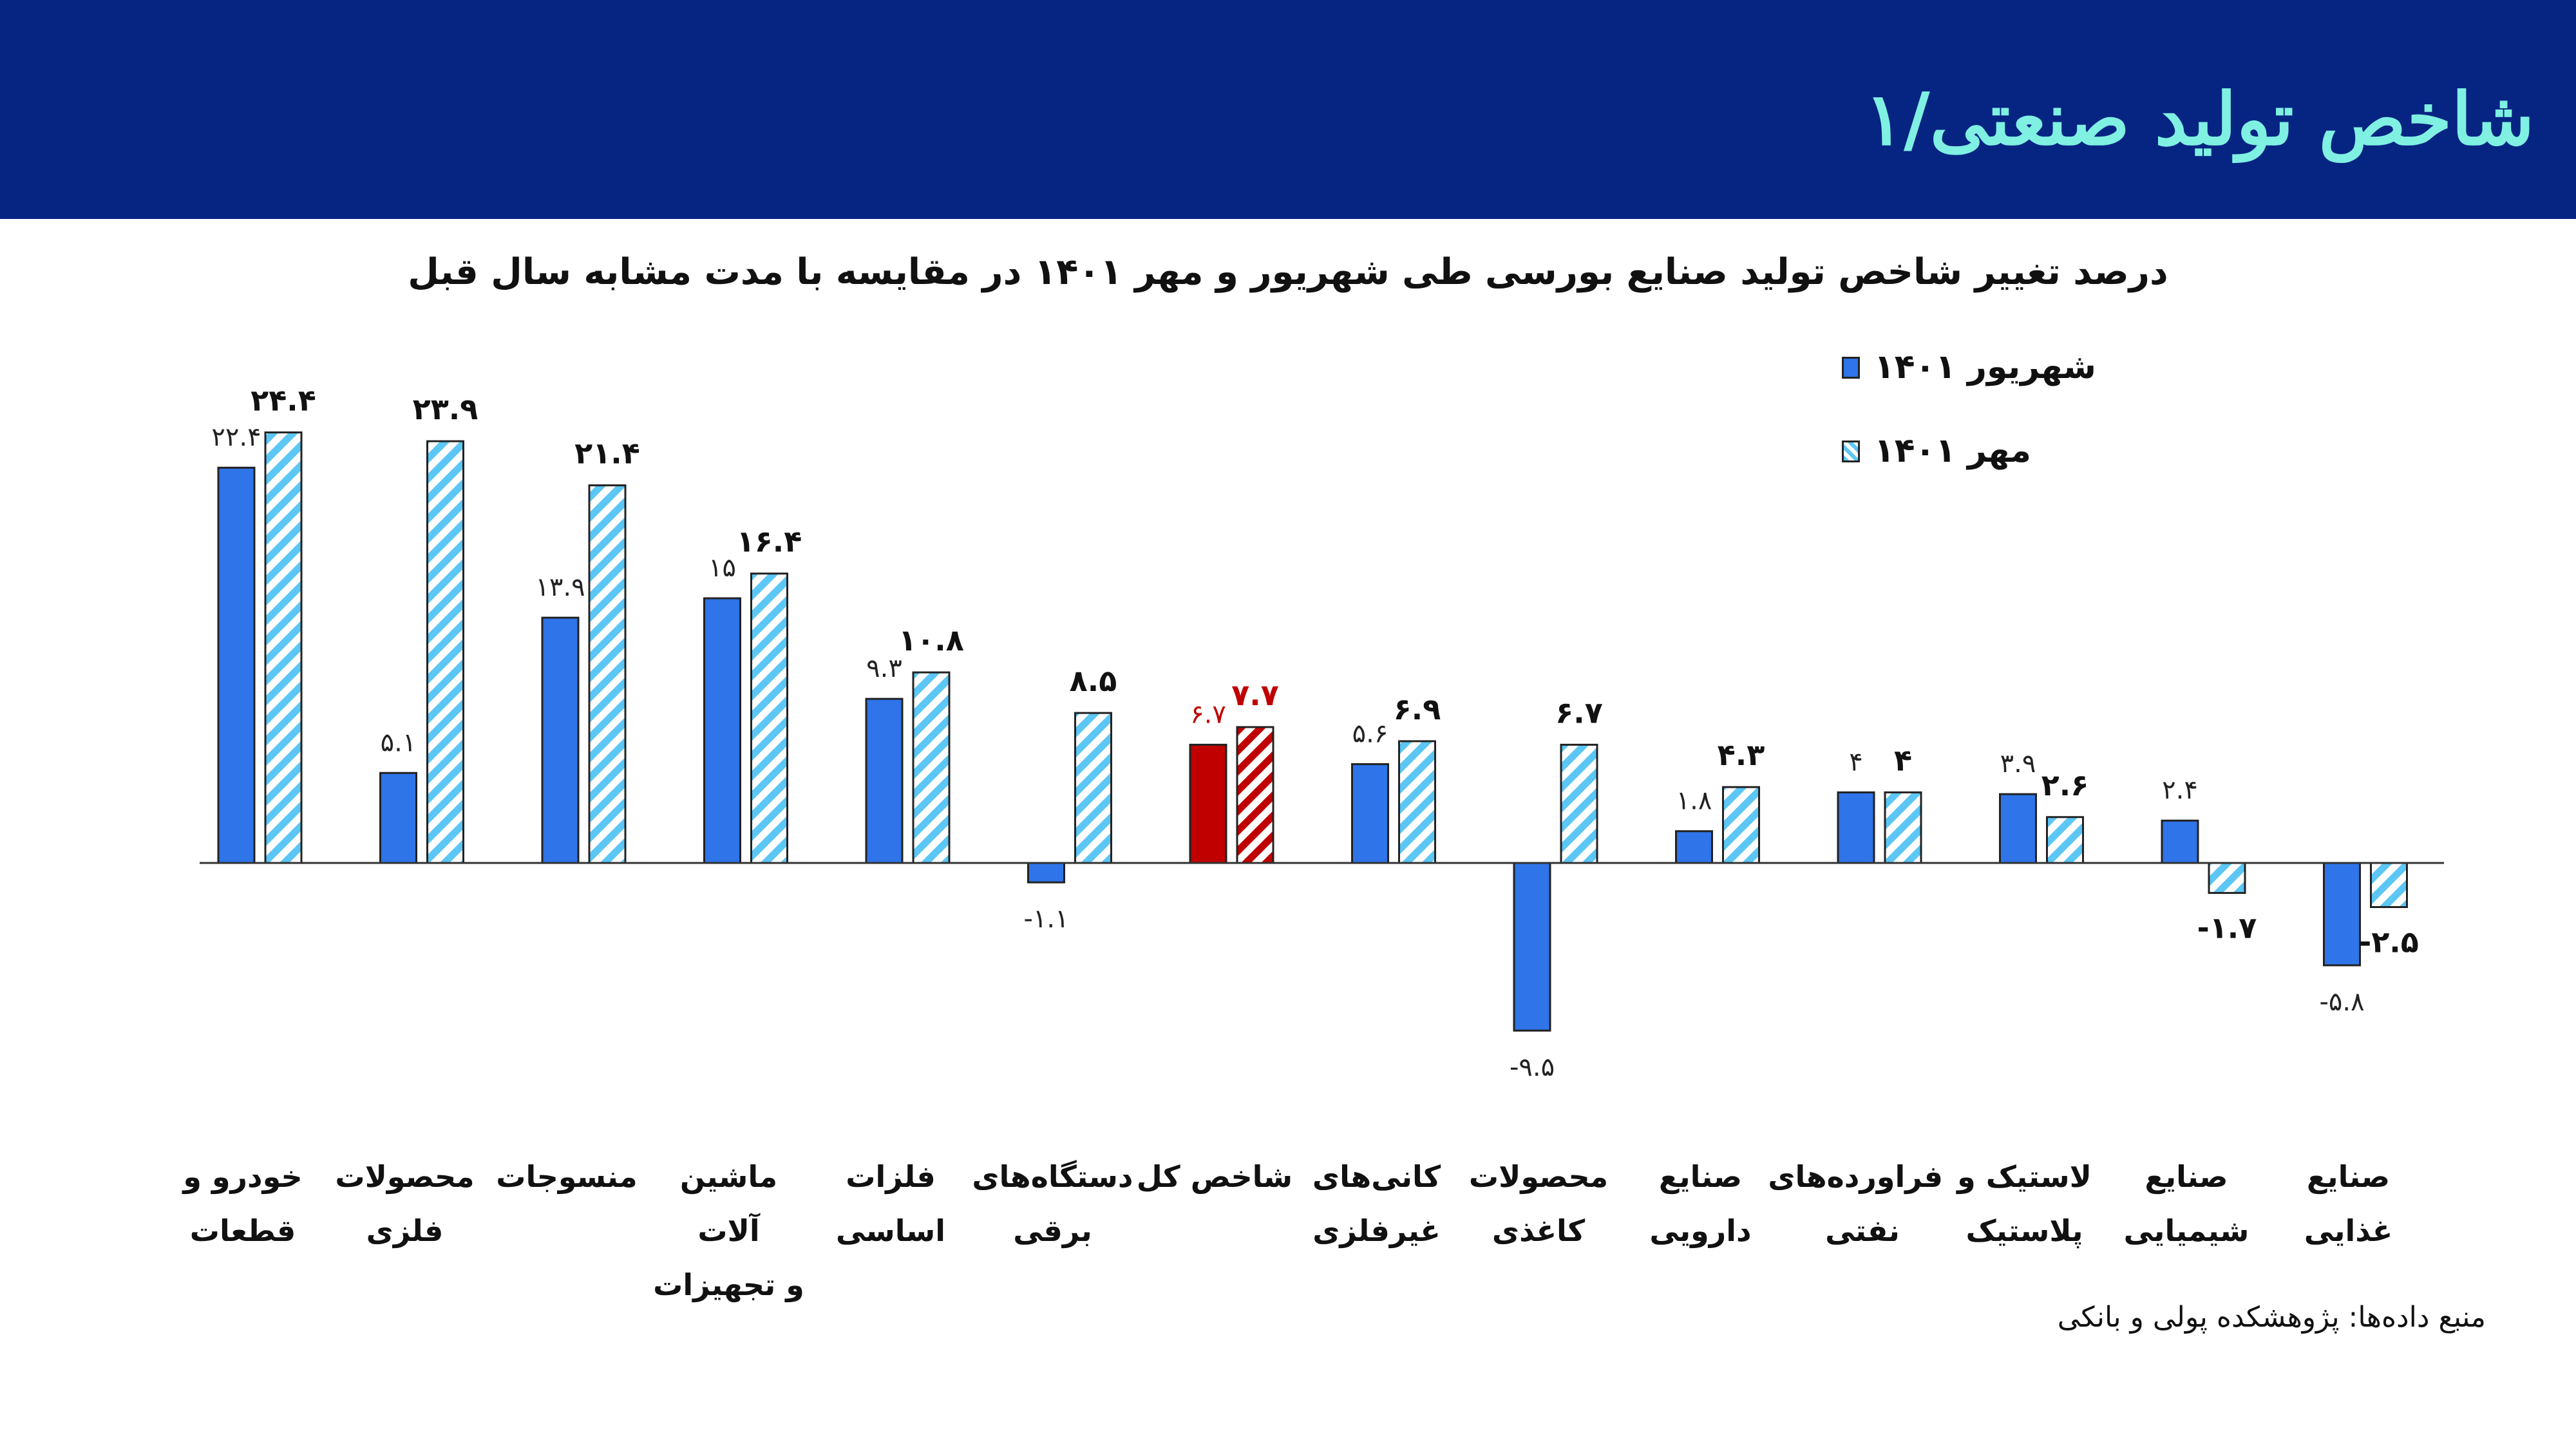  Describe the element at coordinates (1579, 713) in the screenshot. I see `data-label-series2: ۶.۷` at that location.